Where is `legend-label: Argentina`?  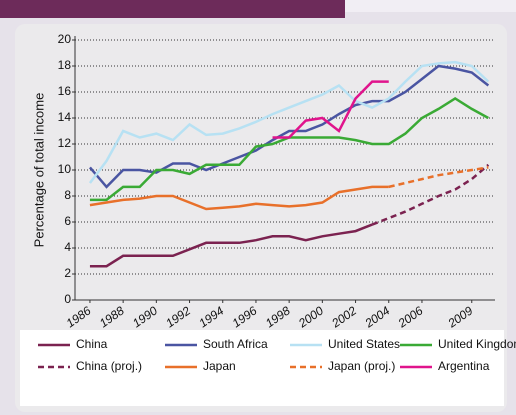 legend-label: Argentina is located at coordinates (464, 366).